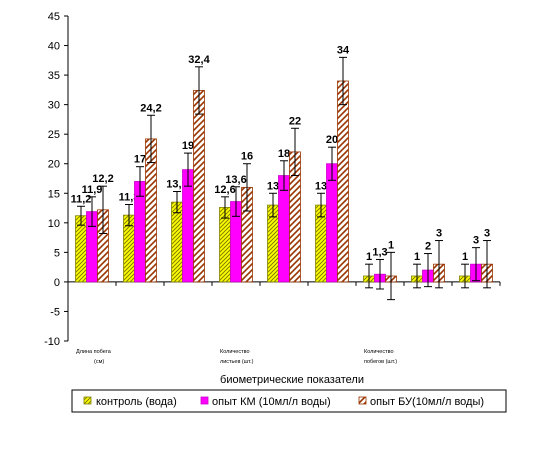 This screenshot has height=459, width=555. Describe the element at coordinates (55, 312) in the screenshot. I see `y-tick-label: -5` at that location.